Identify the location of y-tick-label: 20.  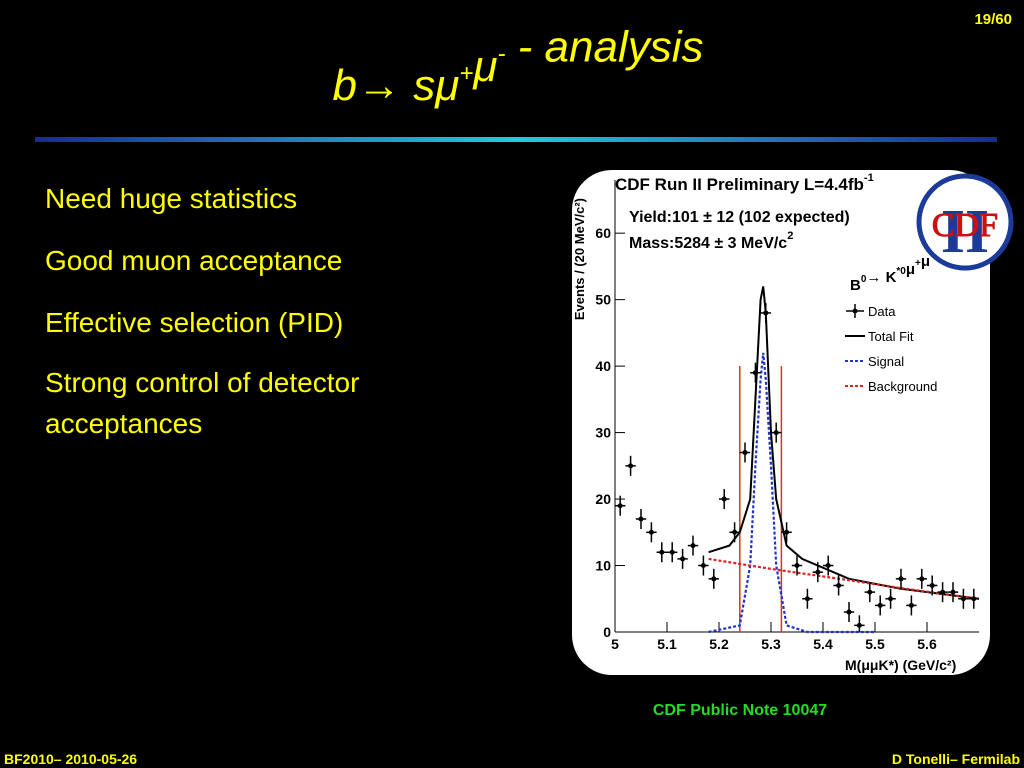
(603, 499).